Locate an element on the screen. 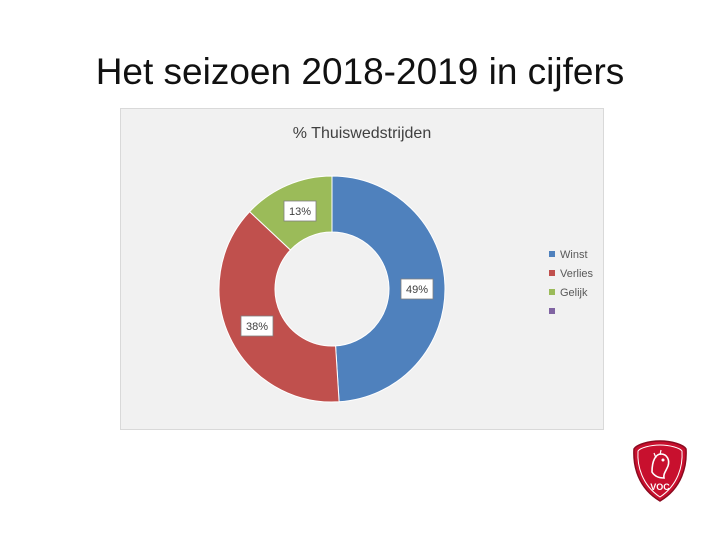 The height and width of the screenshot is (540, 720). svg-text: 49% is located at coordinates (417, 290).